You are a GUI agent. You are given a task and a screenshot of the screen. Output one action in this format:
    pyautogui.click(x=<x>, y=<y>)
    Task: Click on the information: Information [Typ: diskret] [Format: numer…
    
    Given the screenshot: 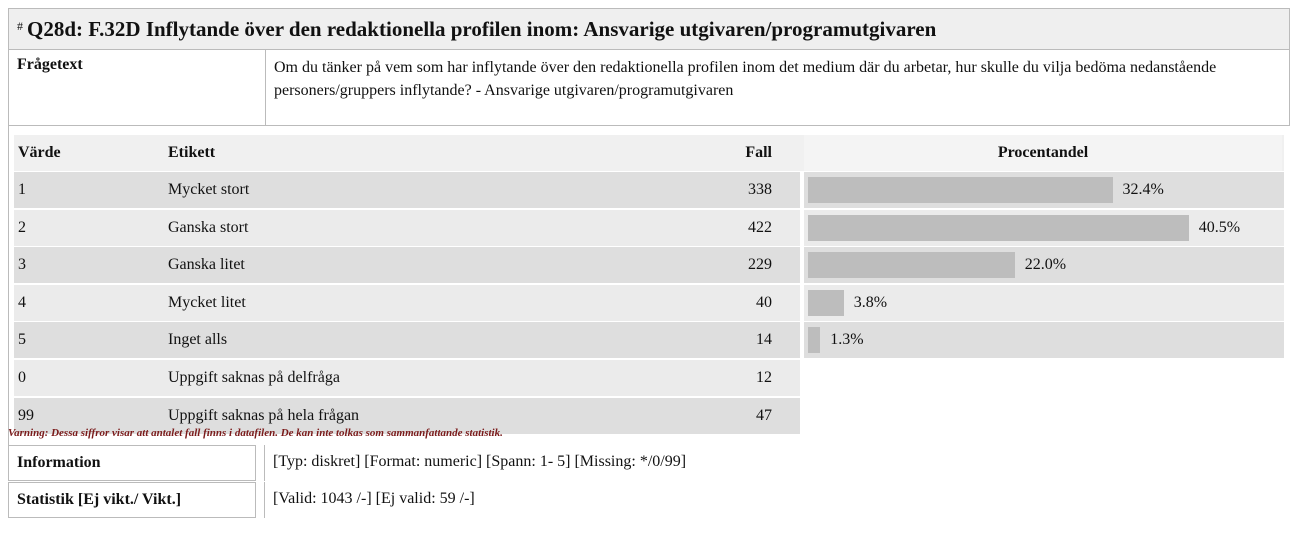 What is the action you would take?
    pyautogui.click(x=649, y=463)
    